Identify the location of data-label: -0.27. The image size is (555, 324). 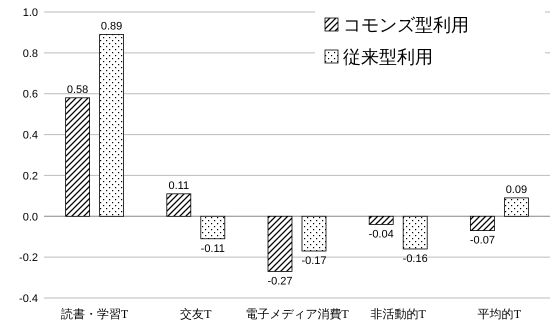
(280, 281).